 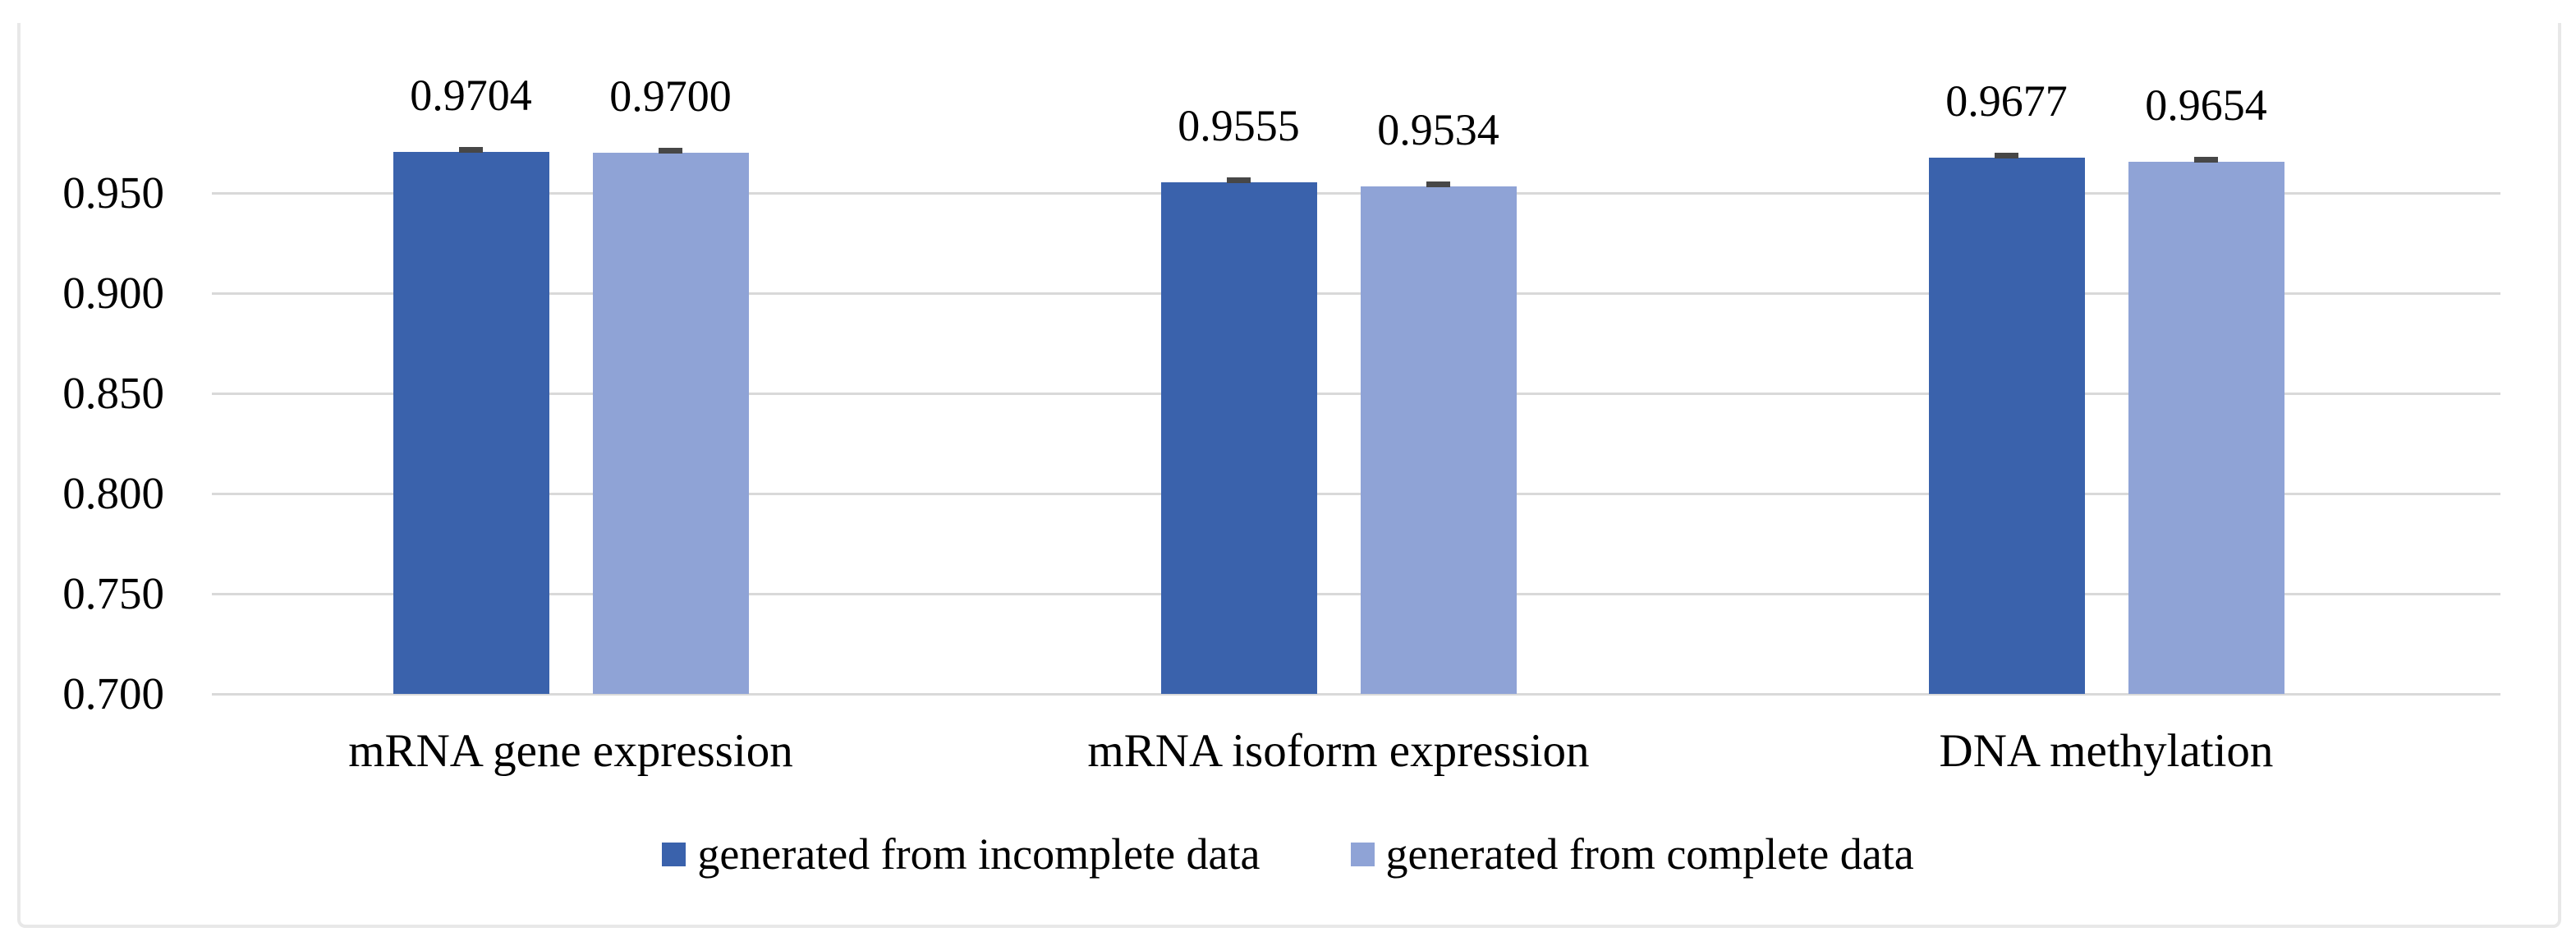 What do you see at coordinates (113, 393) in the screenshot?
I see `y-axis-tick-label: 0.850` at bounding box center [113, 393].